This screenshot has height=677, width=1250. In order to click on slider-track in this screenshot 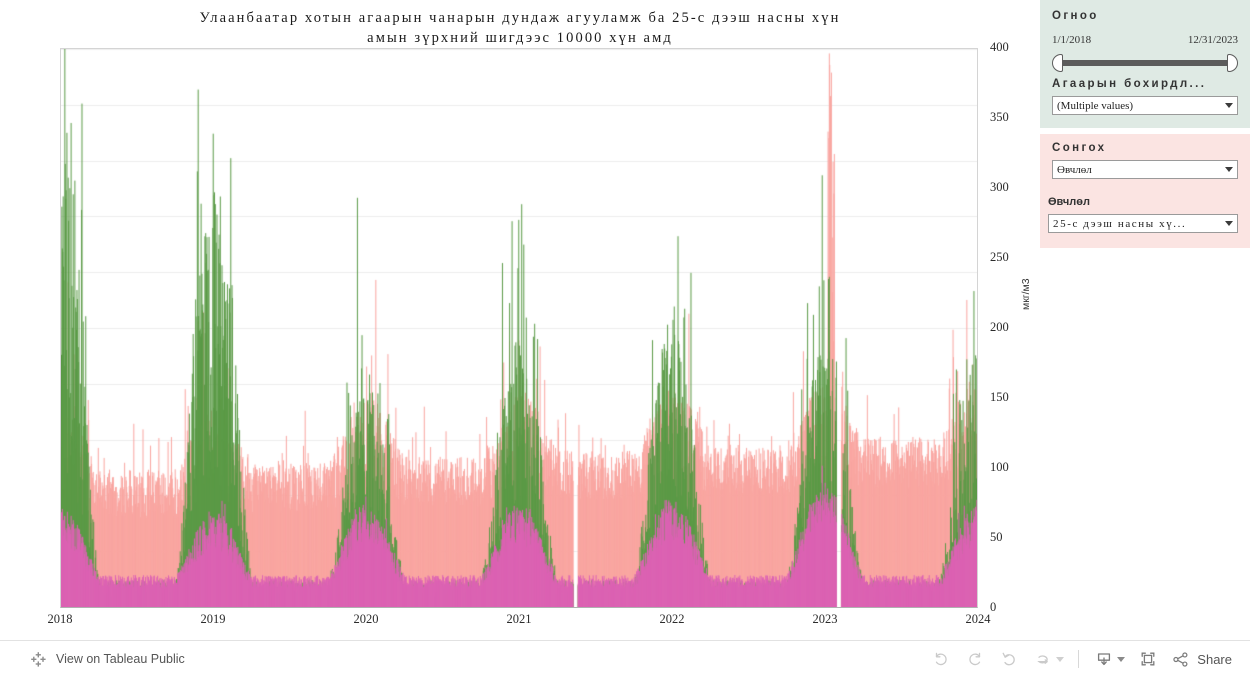, I will do `click(1145, 63)`.